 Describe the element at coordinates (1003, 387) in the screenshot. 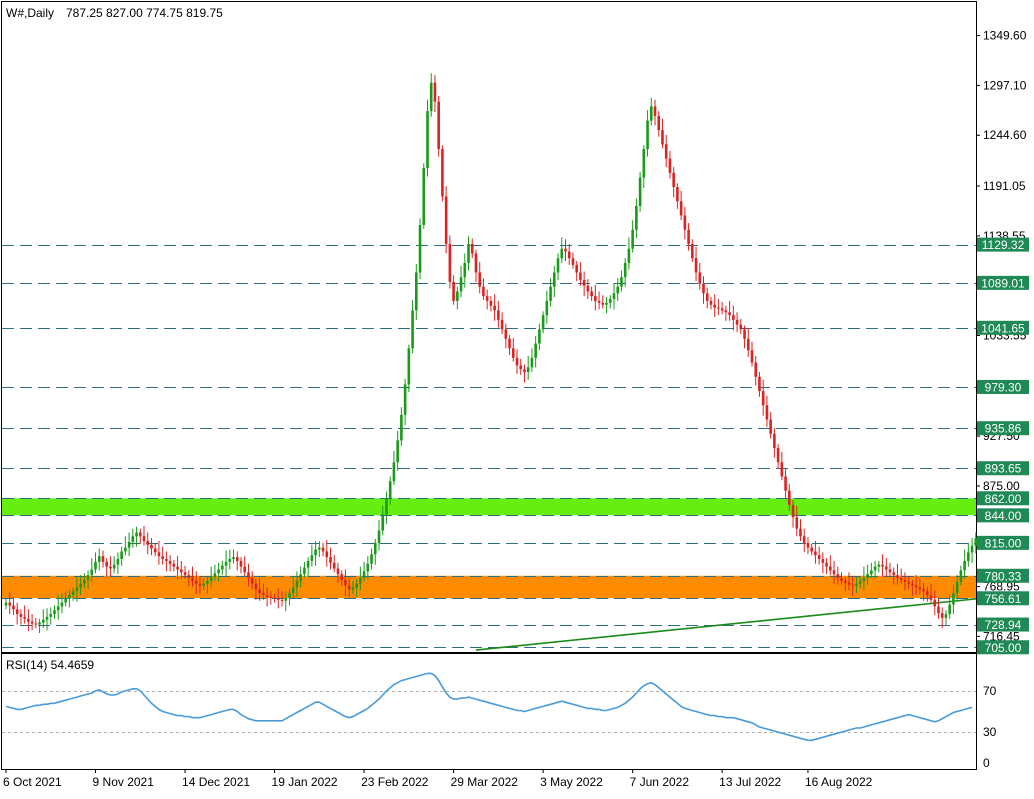

I see `level-tag-label: 979.30` at that location.